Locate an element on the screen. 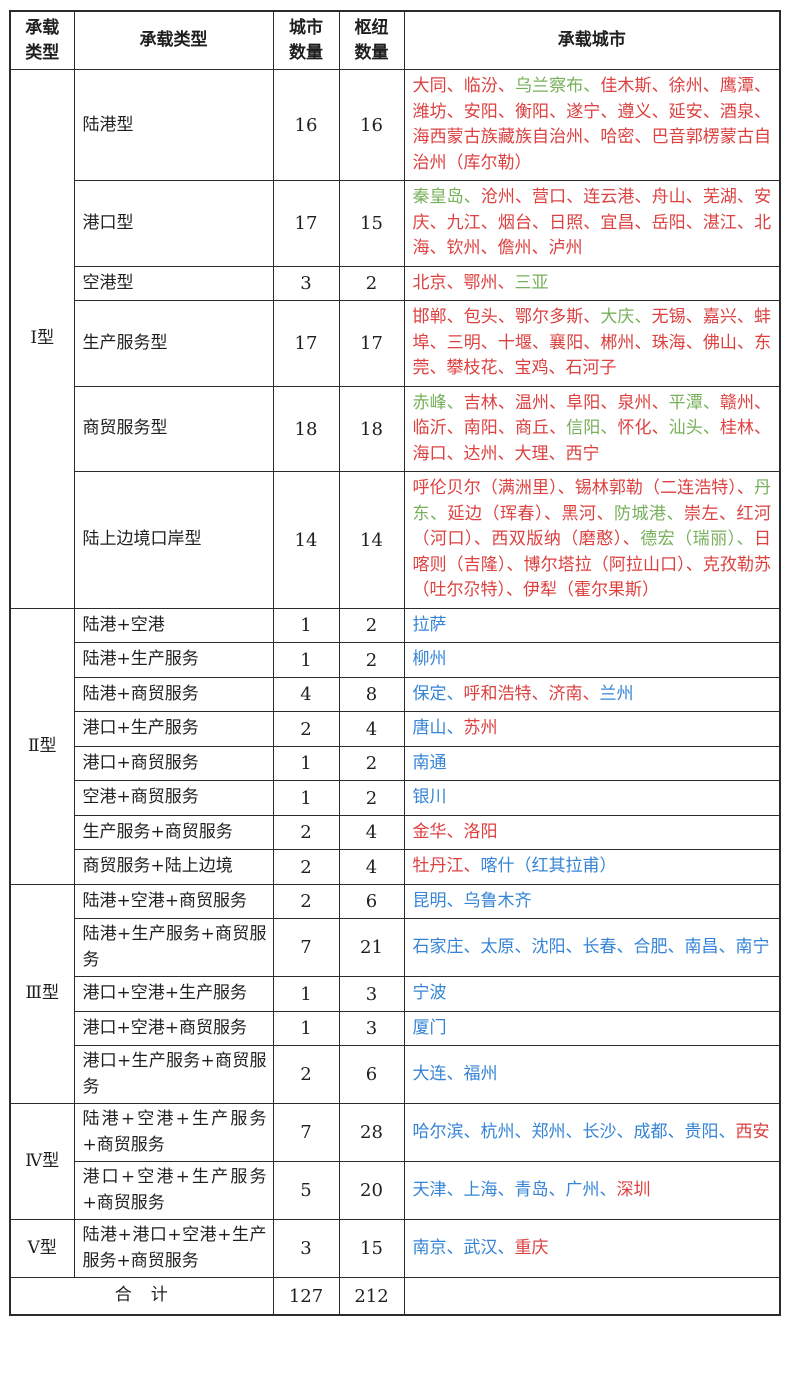 This screenshot has width=788, height=1386. cities-cell: 牡丹江、喀什（红其拉甫） is located at coordinates (592, 867).